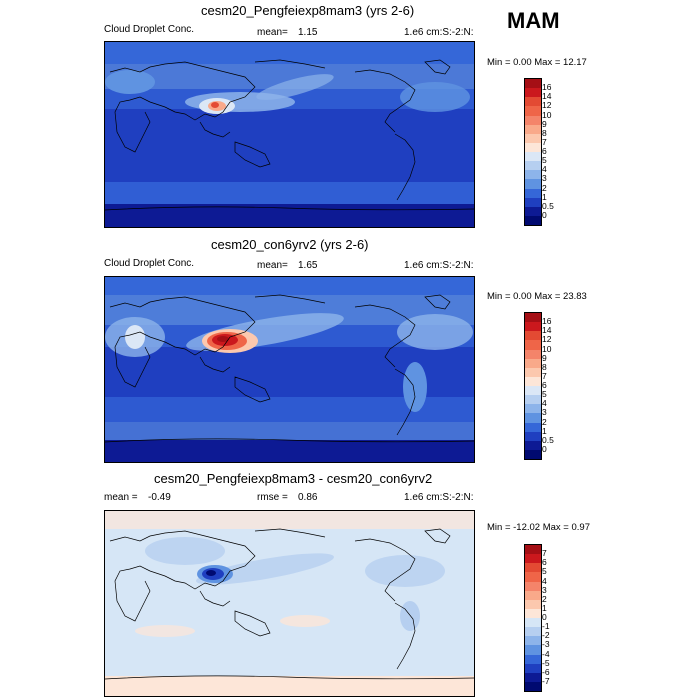 This screenshot has height=700, width=700. What do you see at coordinates (546, 635) in the screenshot?
I see `colorbar-tick-label: -2` at bounding box center [546, 635].